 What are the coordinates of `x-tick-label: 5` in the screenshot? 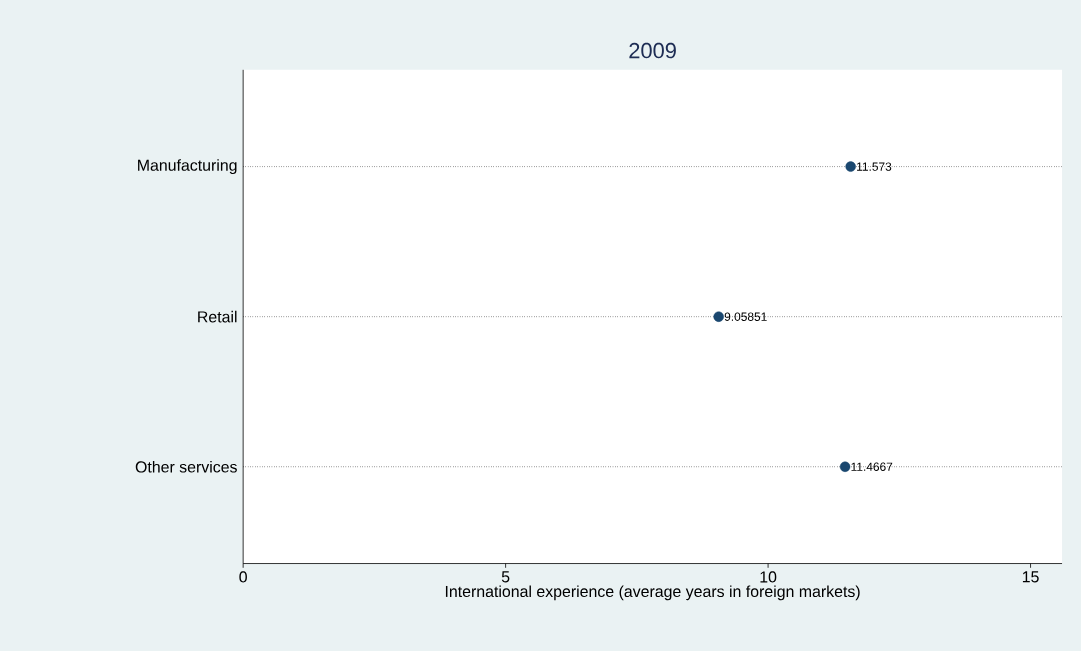 It's located at (505, 577).